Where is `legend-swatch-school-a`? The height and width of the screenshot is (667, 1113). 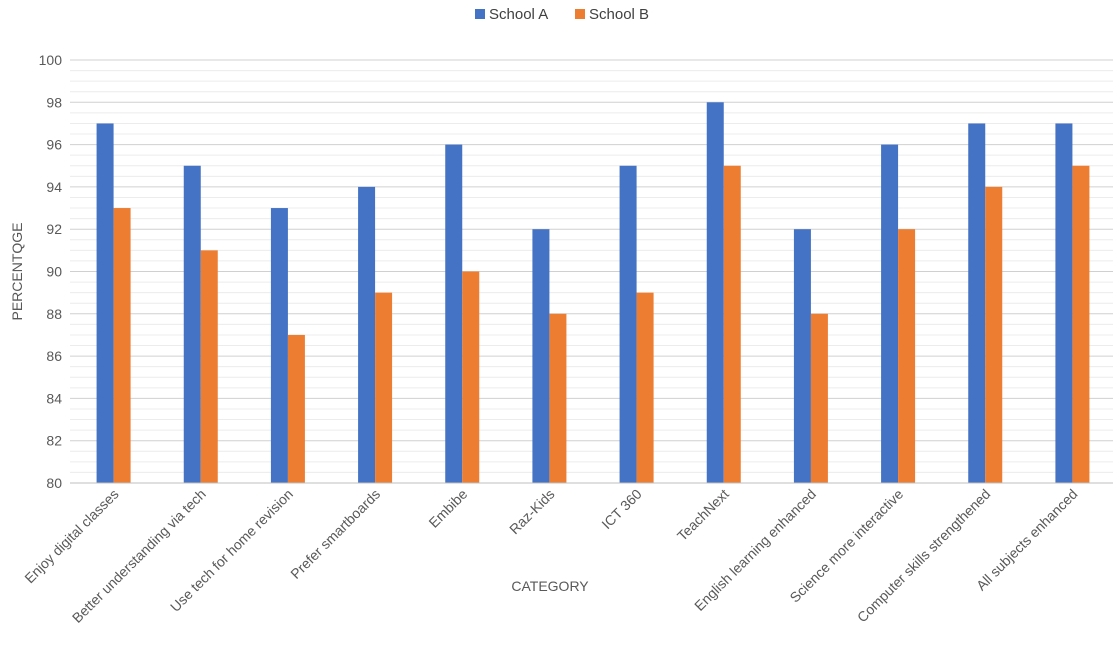 legend-swatch-school-a is located at coordinates (480, 14).